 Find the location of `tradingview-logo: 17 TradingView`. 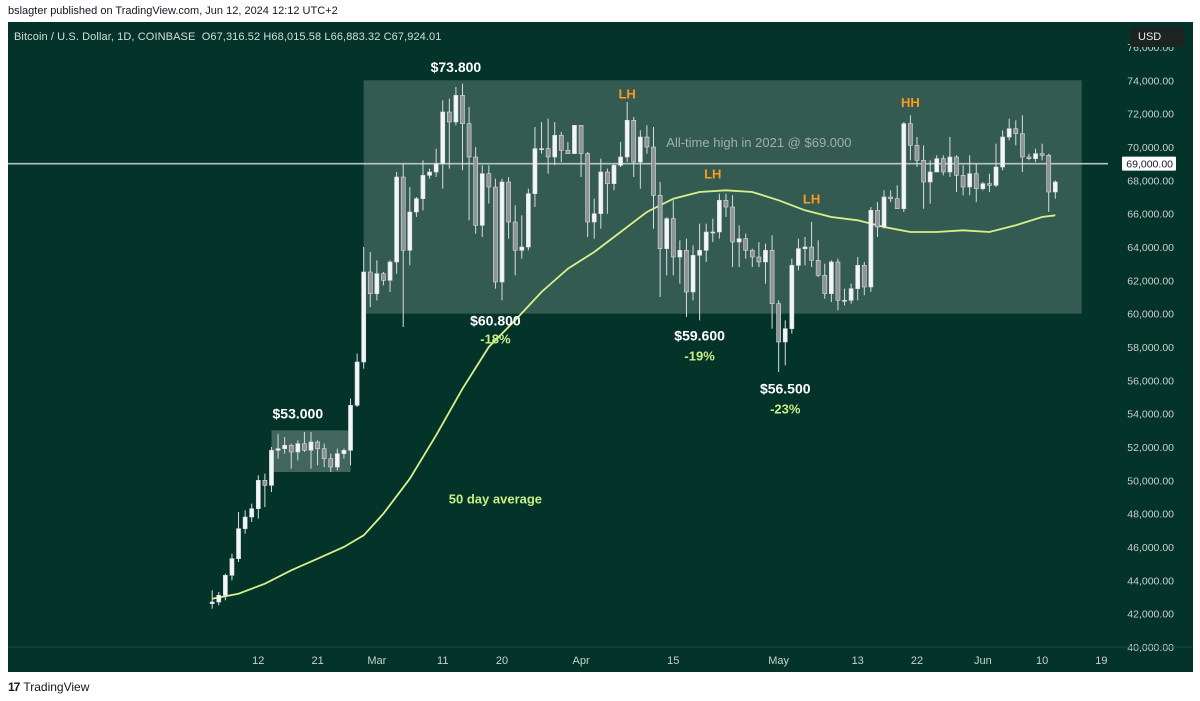

tradingview-logo: 17 TradingView is located at coordinates (48, 687).